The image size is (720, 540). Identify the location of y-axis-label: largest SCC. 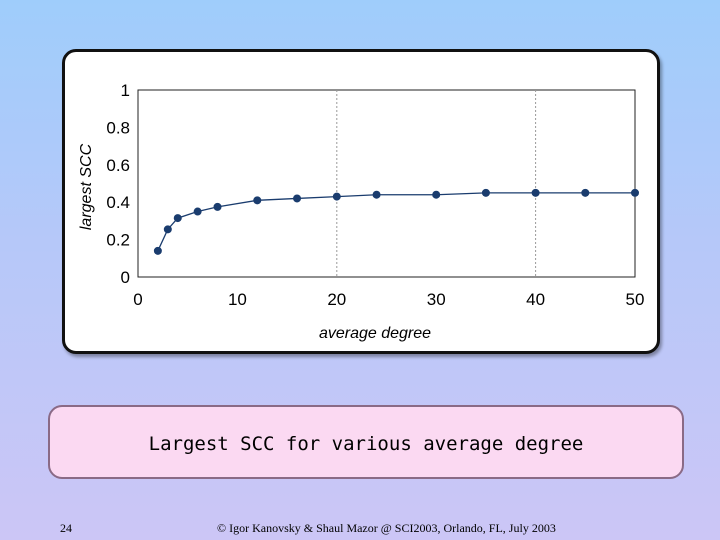
(86, 186).